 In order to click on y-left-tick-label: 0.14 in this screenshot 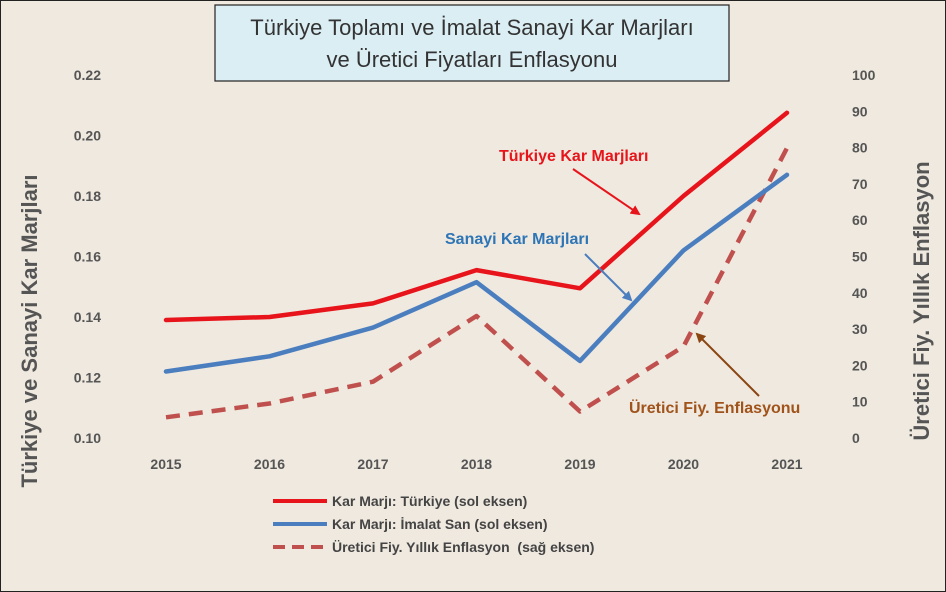, I will do `click(87, 317)`.